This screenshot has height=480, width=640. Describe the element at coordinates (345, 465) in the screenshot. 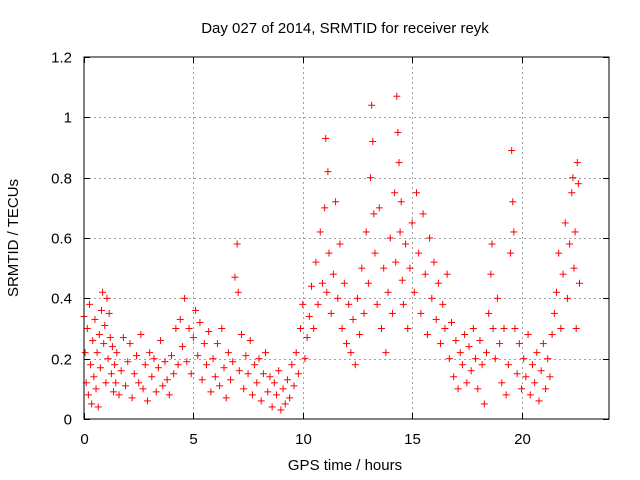

I see `x-axis-label: GPS time / hours` at that location.